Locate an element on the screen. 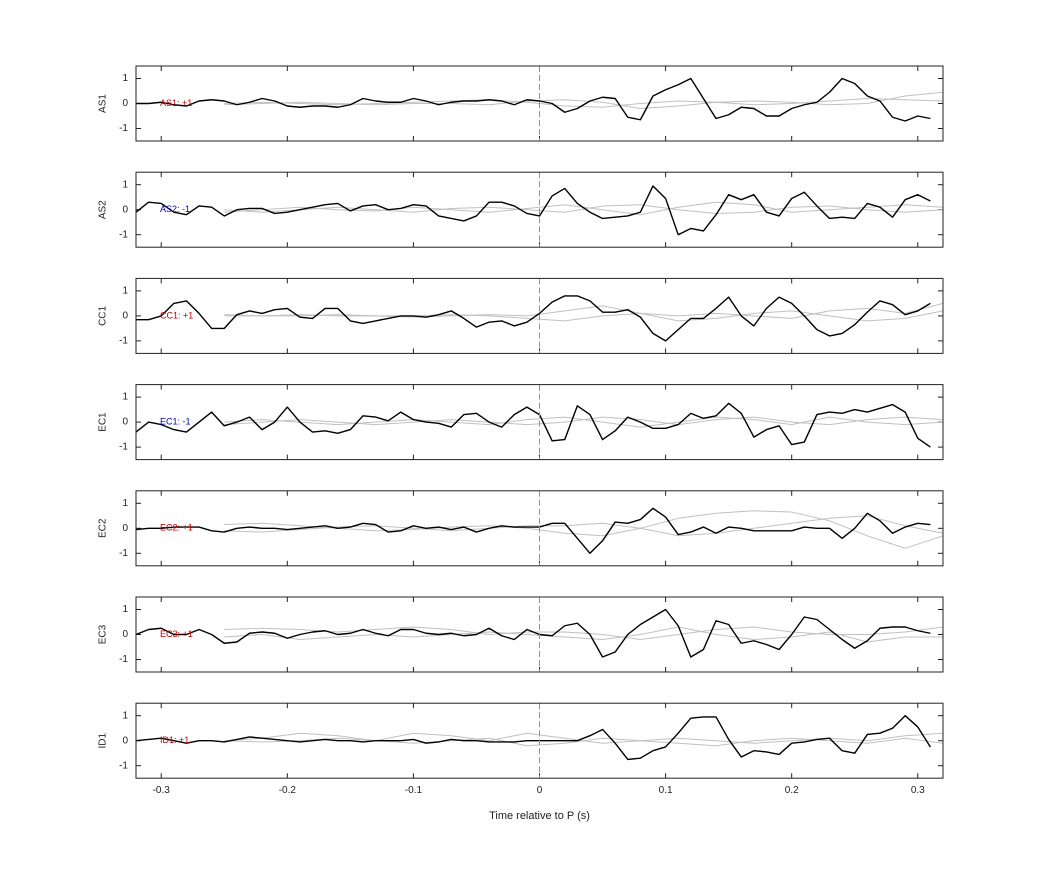 This screenshot has height=875, width=1042. y-axis-label: CC1 is located at coordinates (103, 315).